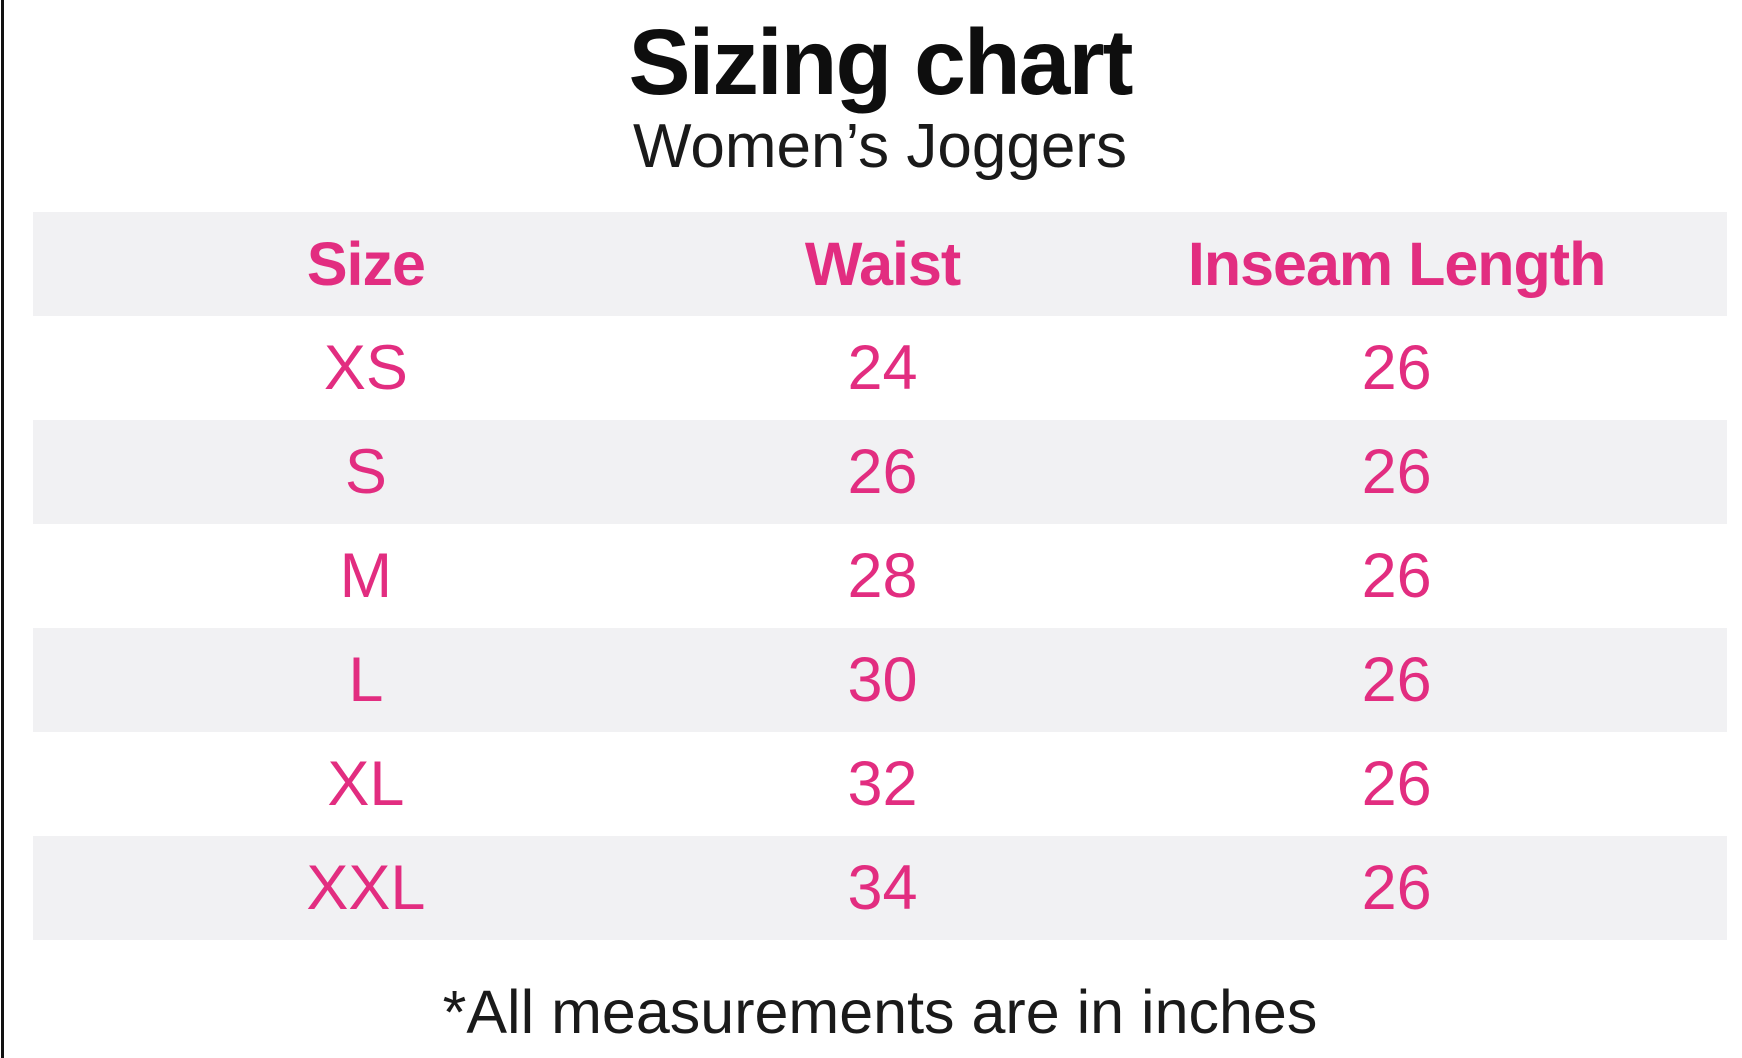 The image size is (1742, 1058). I want to click on size-cell: XS, so click(365, 367).